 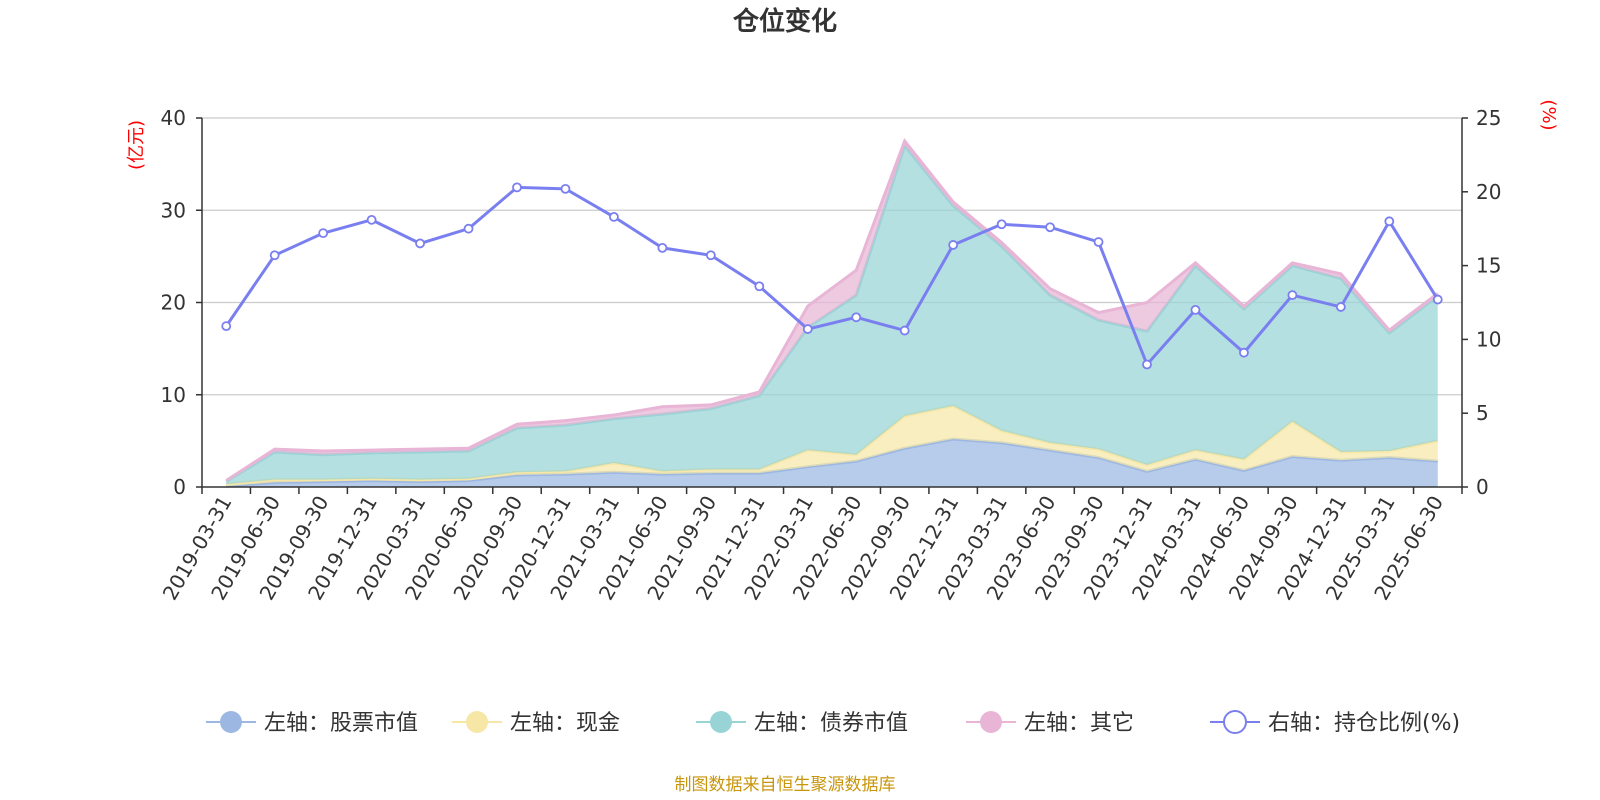 I want to click on legend-item-3: 左轴：债券市值, so click(x=802, y=723).